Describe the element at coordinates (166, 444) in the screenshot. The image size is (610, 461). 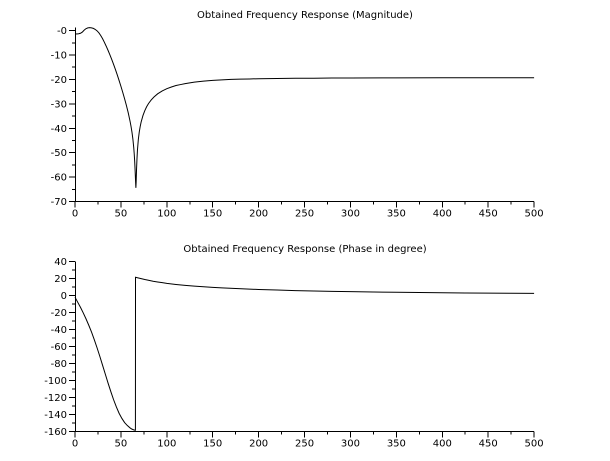
I see `phase-x-tick-label: 100` at that location.